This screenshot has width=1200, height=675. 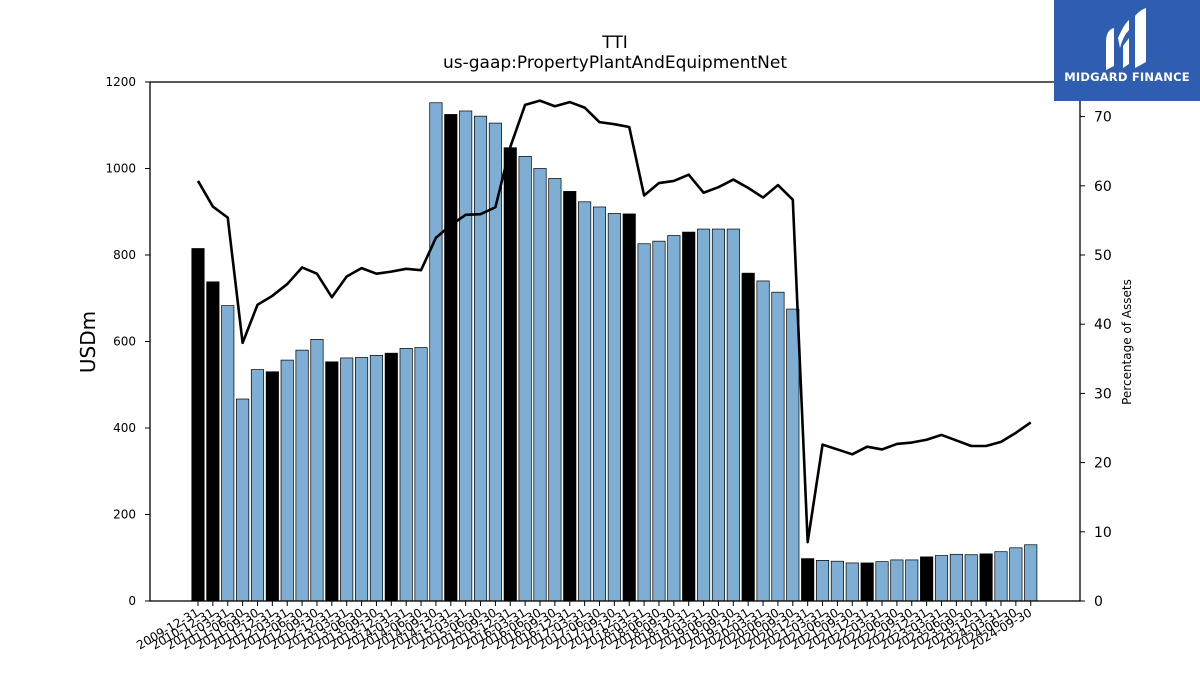 I want to click on left-tick-label: 800, so click(x=124, y=255).